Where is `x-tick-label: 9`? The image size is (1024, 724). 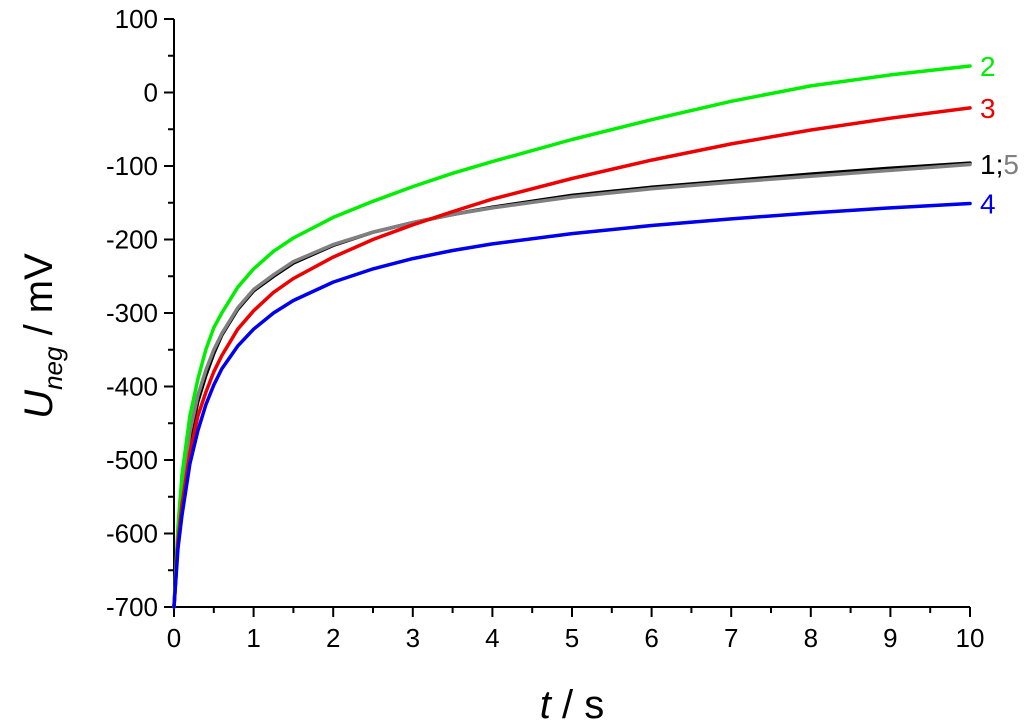 x-tick-label: 9 is located at coordinates (890, 638).